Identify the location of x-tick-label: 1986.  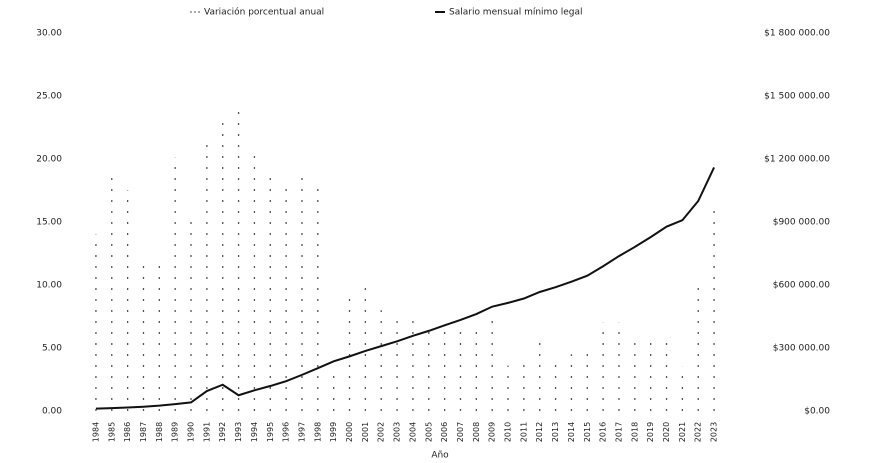
(127, 432).